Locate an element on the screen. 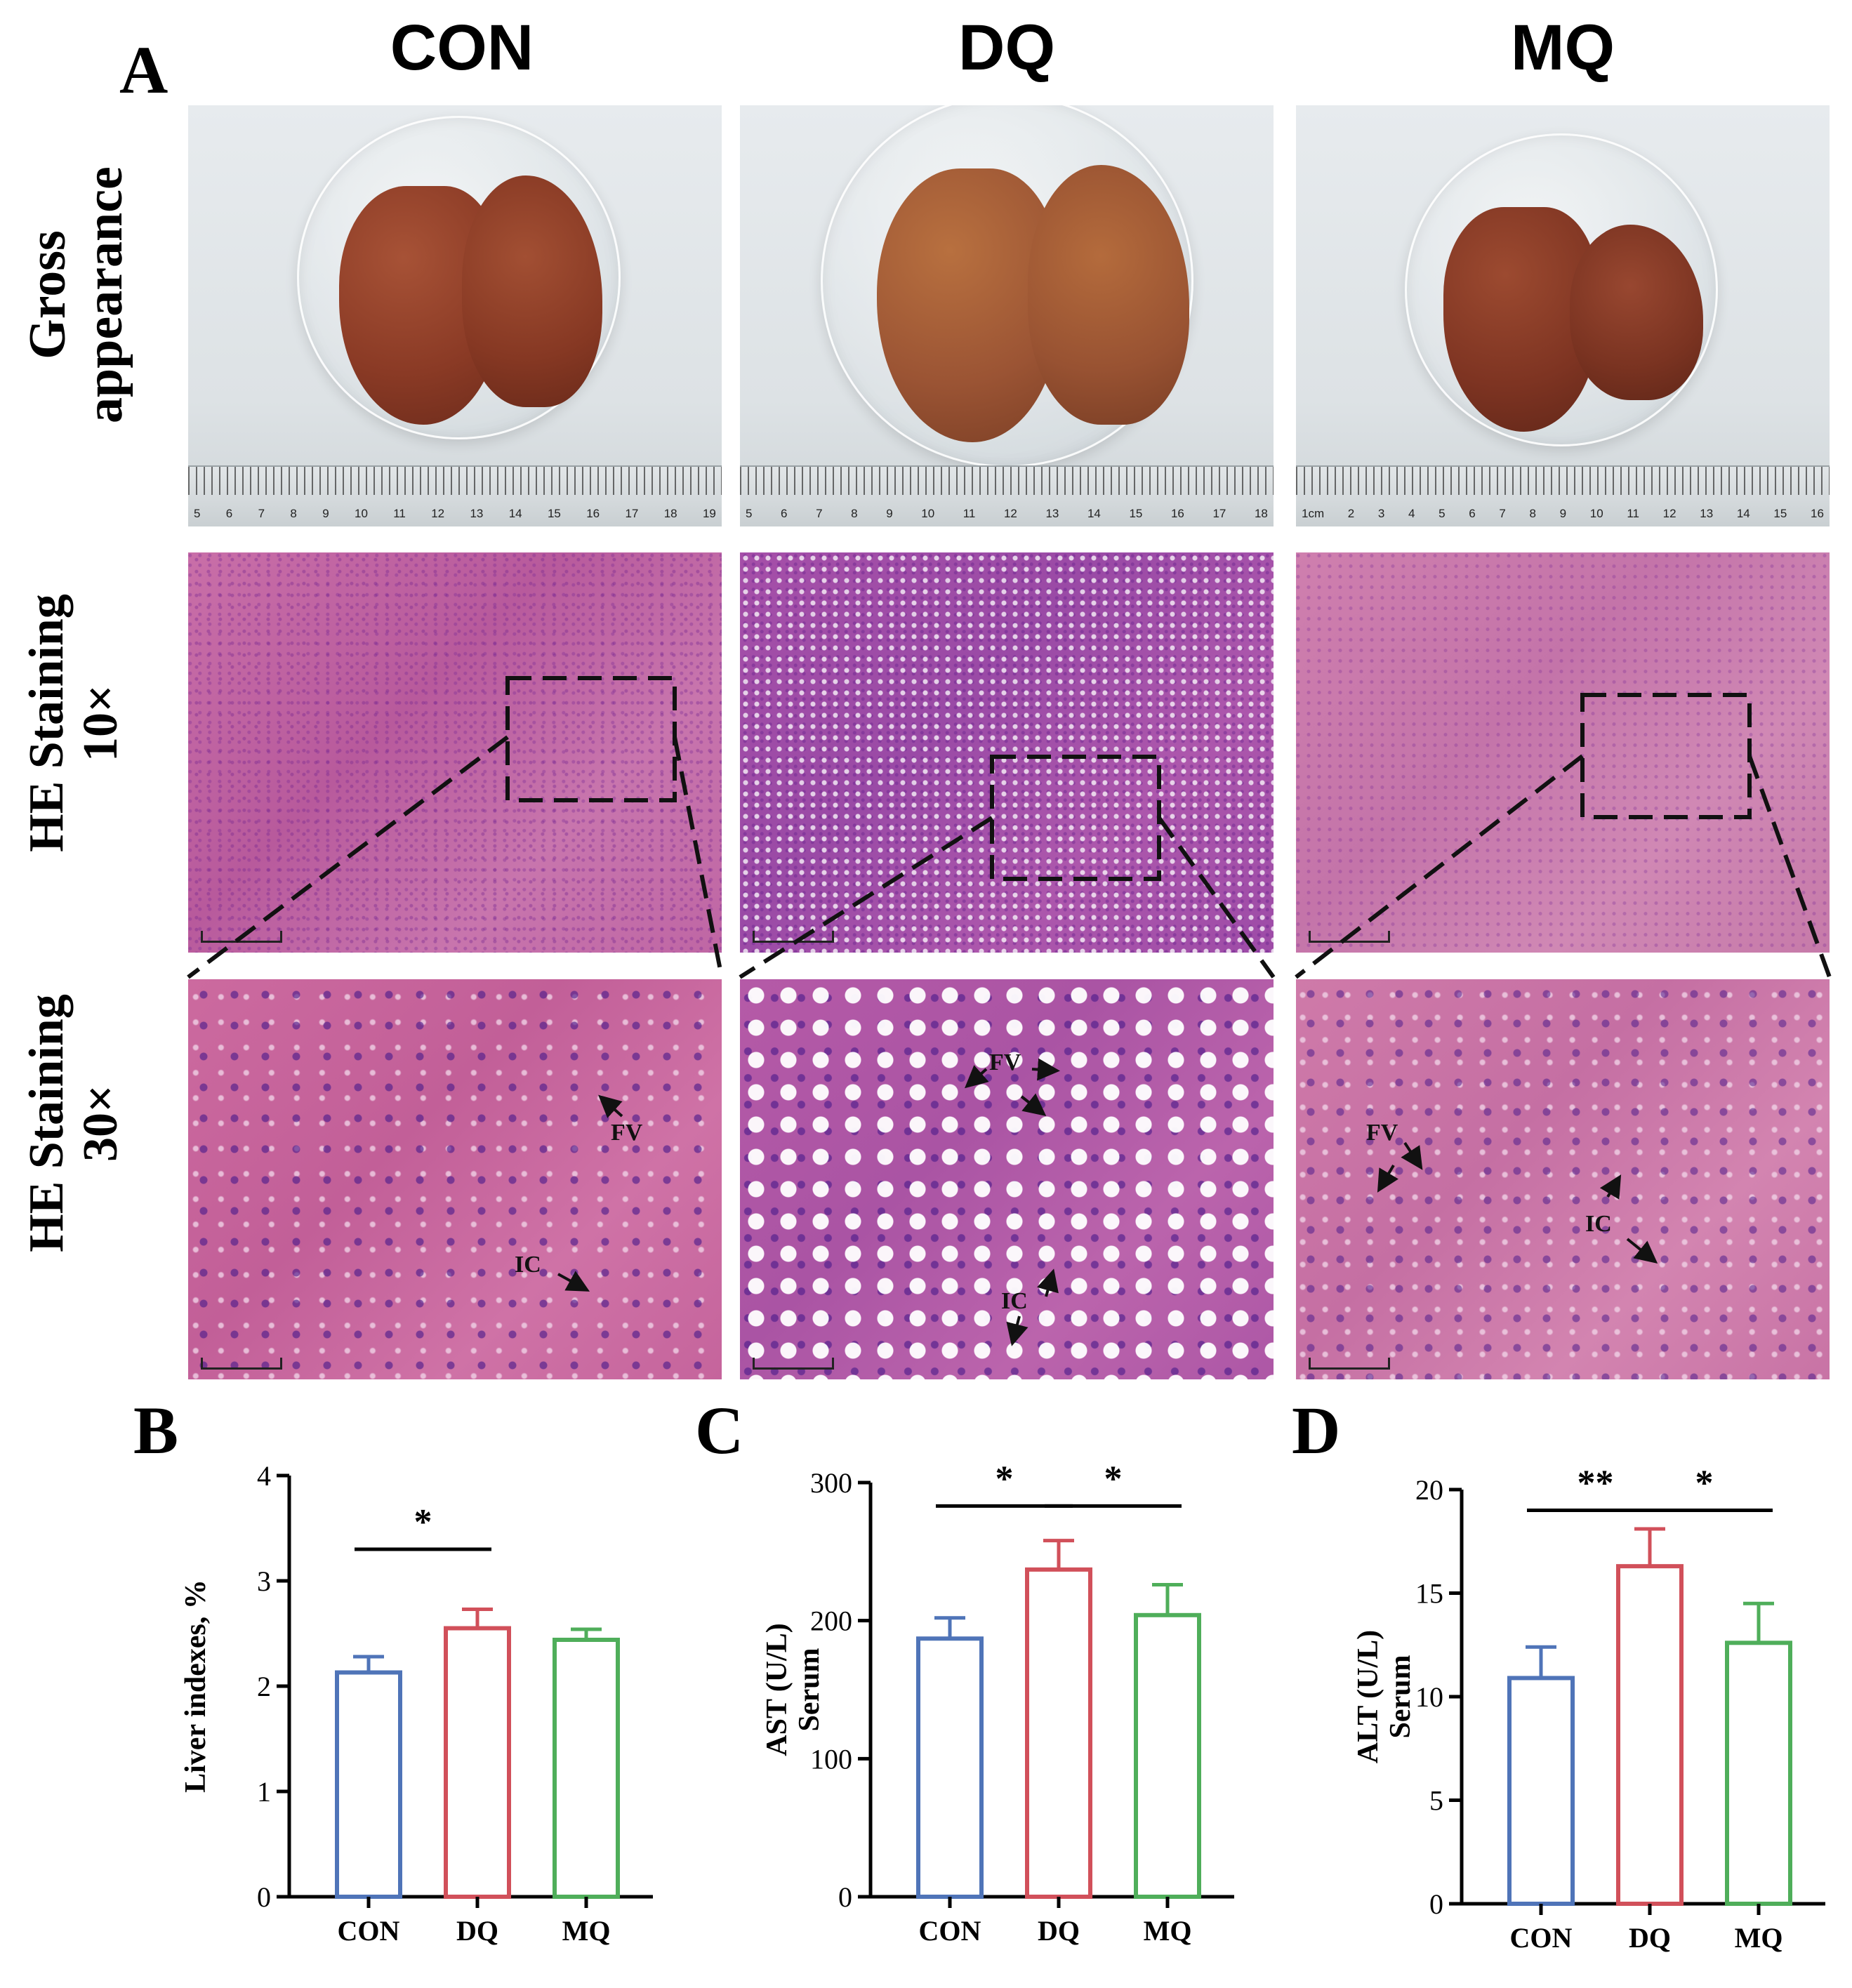 Image resolution: width=1852 pixels, height=1988 pixels. gross-image-dq: 5 6 7 8 9 10 11 12 13 14 15 16 17 18 is located at coordinates (1007, 315).